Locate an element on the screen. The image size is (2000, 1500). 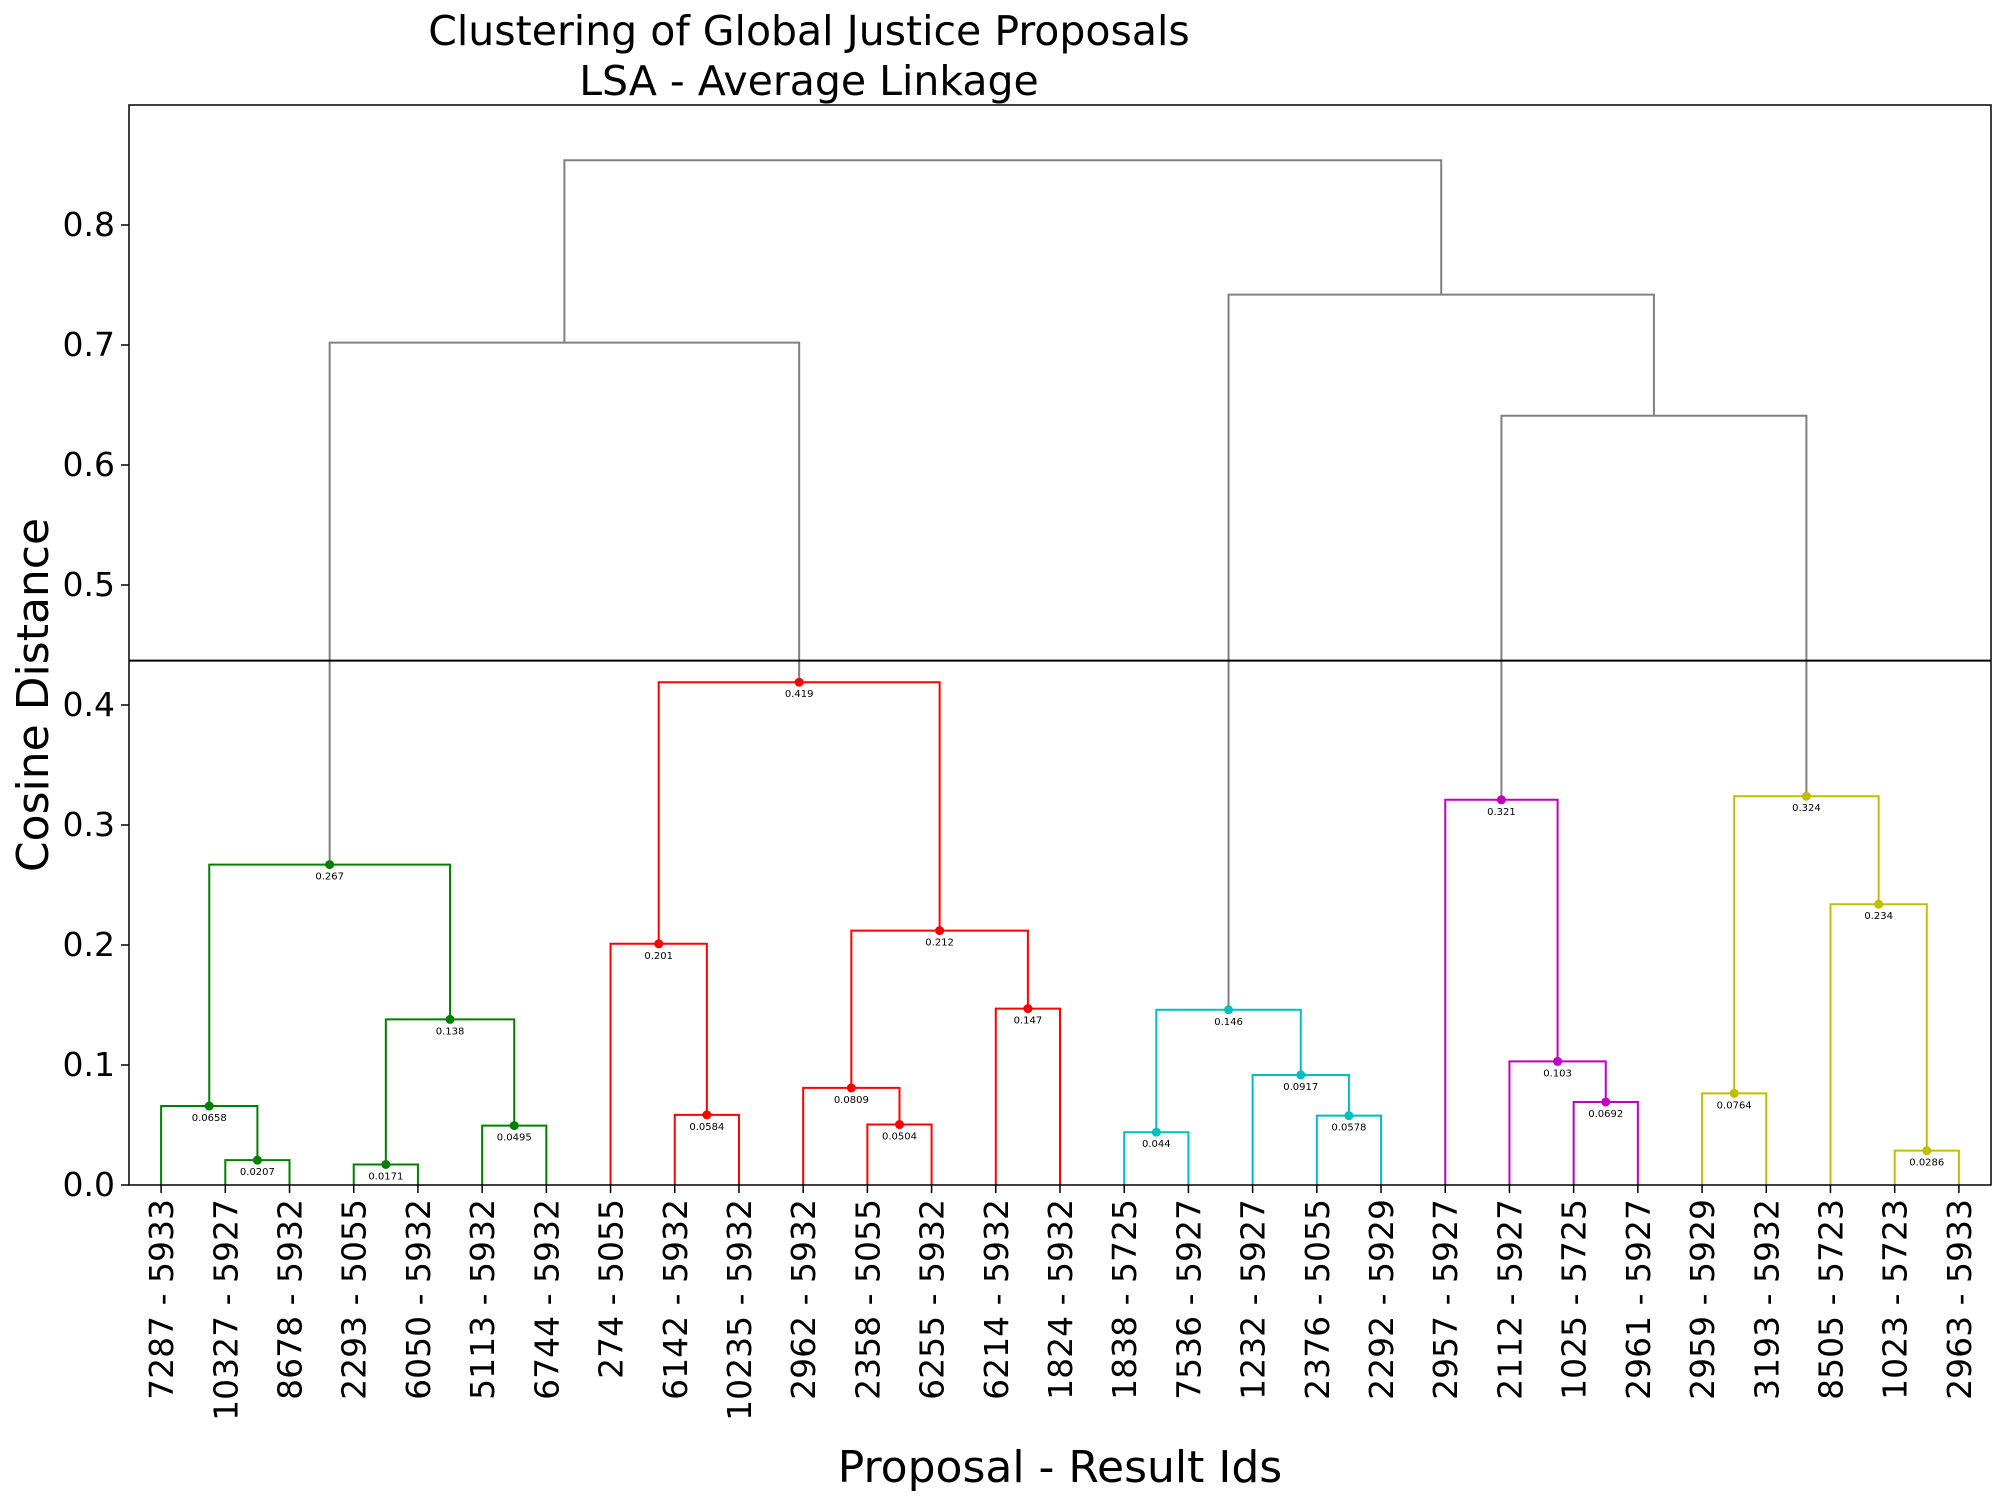
y-tick-label: 0.1 is located at coordinates (89, 1064).